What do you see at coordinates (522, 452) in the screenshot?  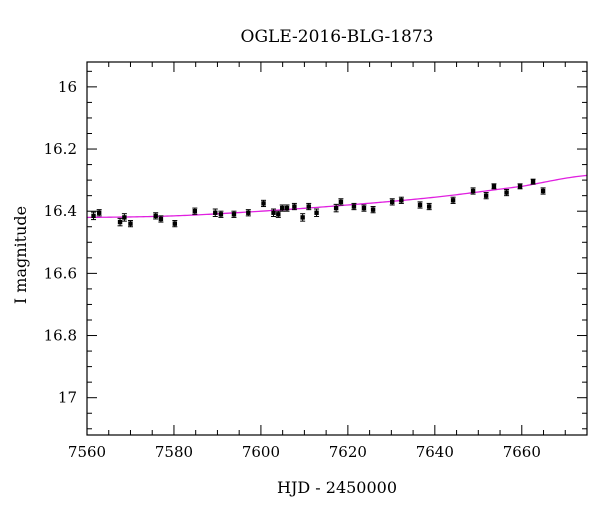 I see `x-tick-label: 7660` at bounding box center [522, 452].